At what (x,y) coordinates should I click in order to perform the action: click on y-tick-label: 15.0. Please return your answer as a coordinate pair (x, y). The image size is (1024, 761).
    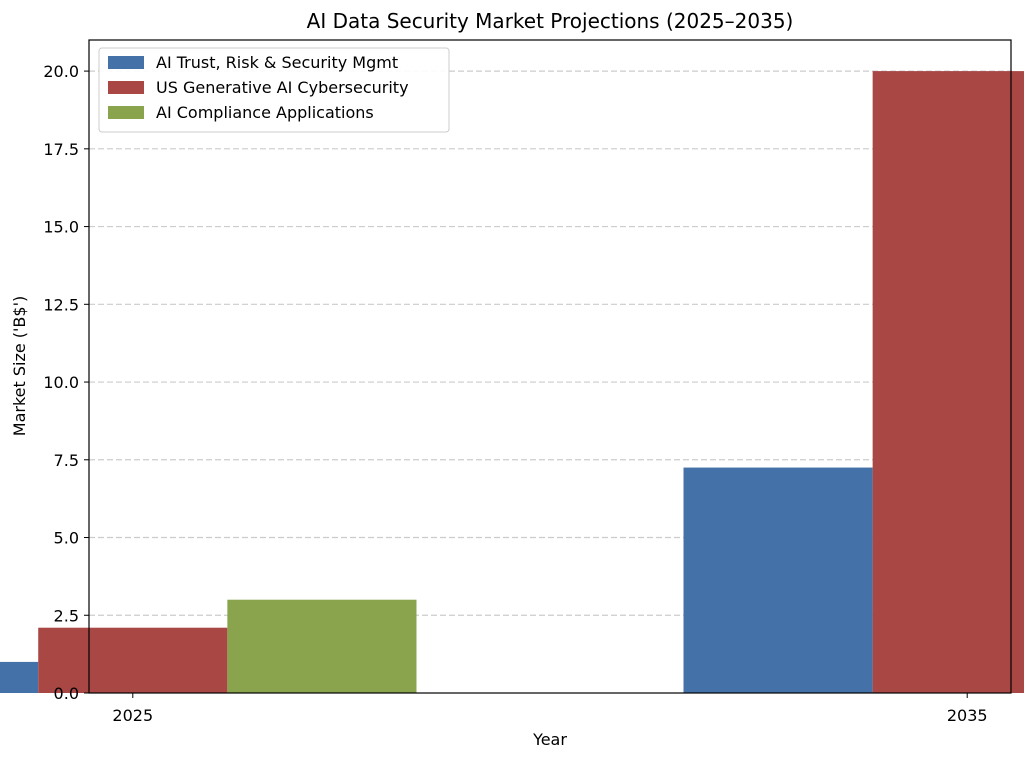
    Looking at the image, I should click on (61, 227).